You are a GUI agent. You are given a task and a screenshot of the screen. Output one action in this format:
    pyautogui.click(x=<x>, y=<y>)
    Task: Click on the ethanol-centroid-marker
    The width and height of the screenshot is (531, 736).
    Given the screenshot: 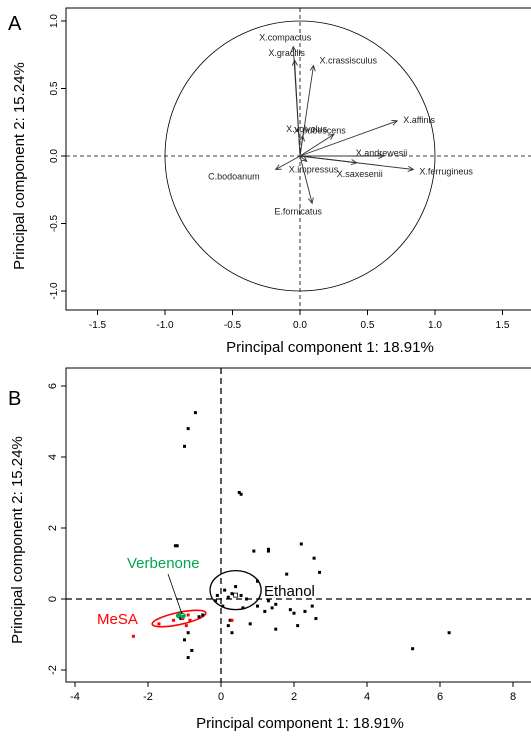 What is the action you would take?
    pyautogui.click(x=236, y=595)
    